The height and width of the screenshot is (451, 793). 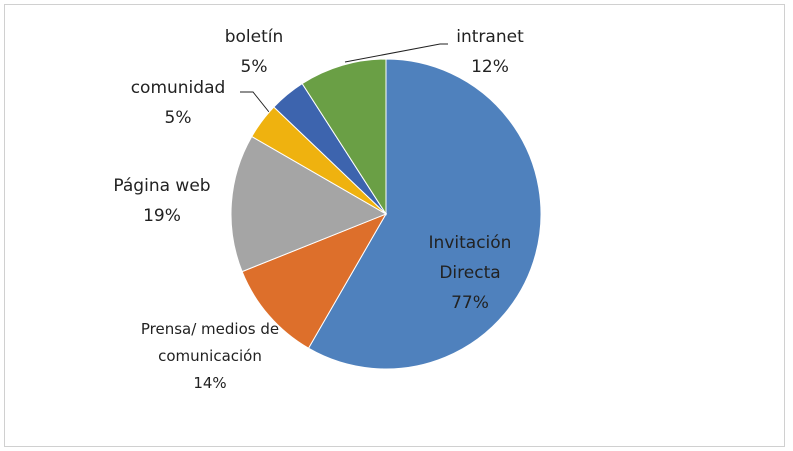 What do you see at coordinates (490, 37) in the screenshot?
I see `slice-name: intranet` at bounding box center [490, 37].